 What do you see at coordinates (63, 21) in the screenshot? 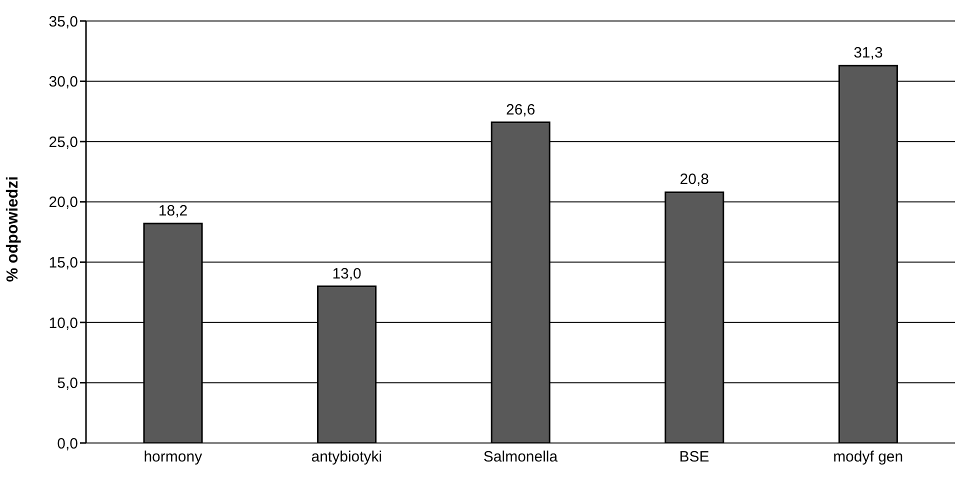
I see `y-tick-label: 35,0` at bounding box center [63, 21].